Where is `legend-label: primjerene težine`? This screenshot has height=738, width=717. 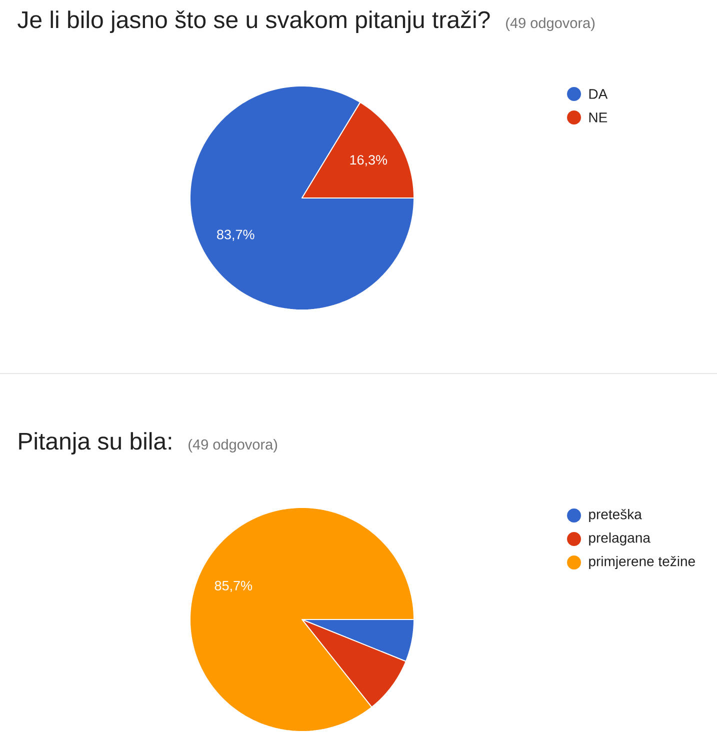
legend-label: primjerene težine is located at coordinates (642, 563).